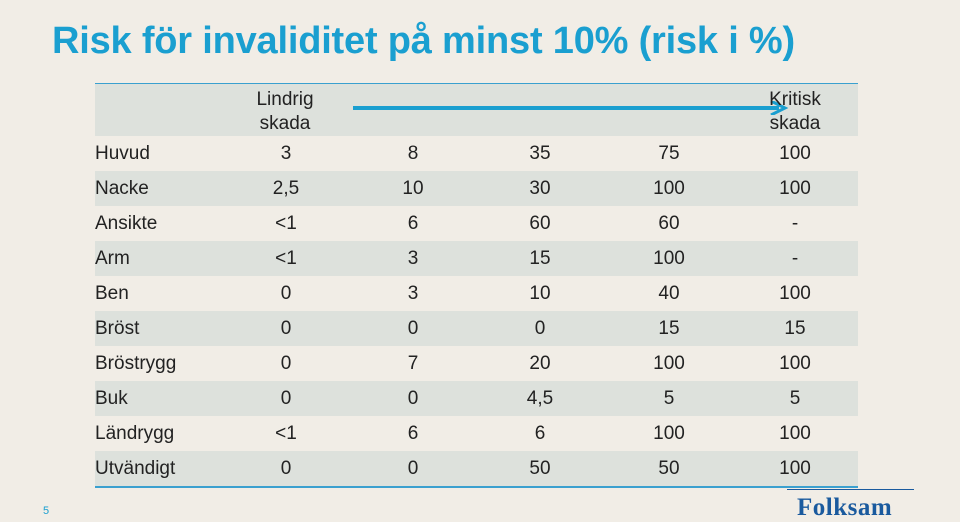 The image size is (960, 522). Describe the element at coordinates (540, 398) in the screenshot. I see `table-cell: 4,5` at that location.